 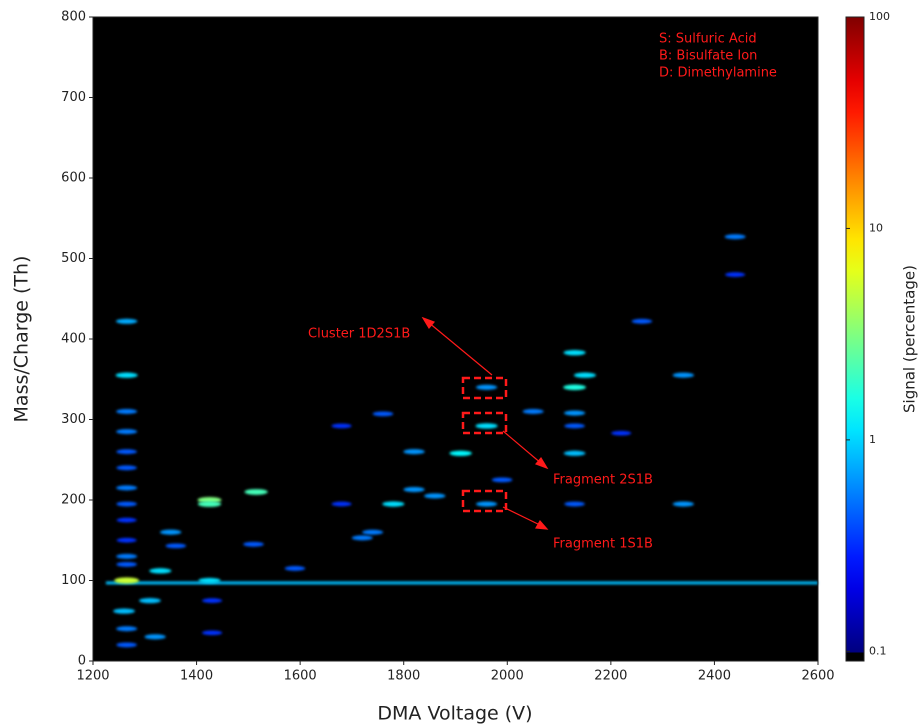 I want to click on y-axis-title: Mass/Charge (Th), so click(x=22, y=339).